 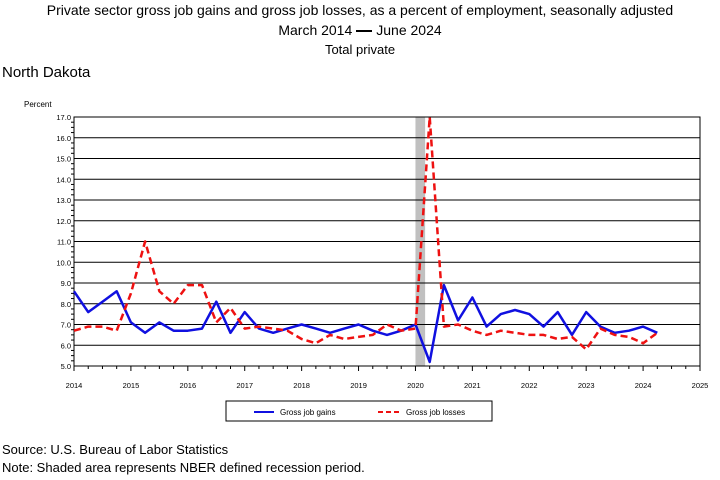 What do you see at coordinates (66, 366) in the screenshot?
I see `y-tick-label: 5.0` at bounding box center [66, 366].